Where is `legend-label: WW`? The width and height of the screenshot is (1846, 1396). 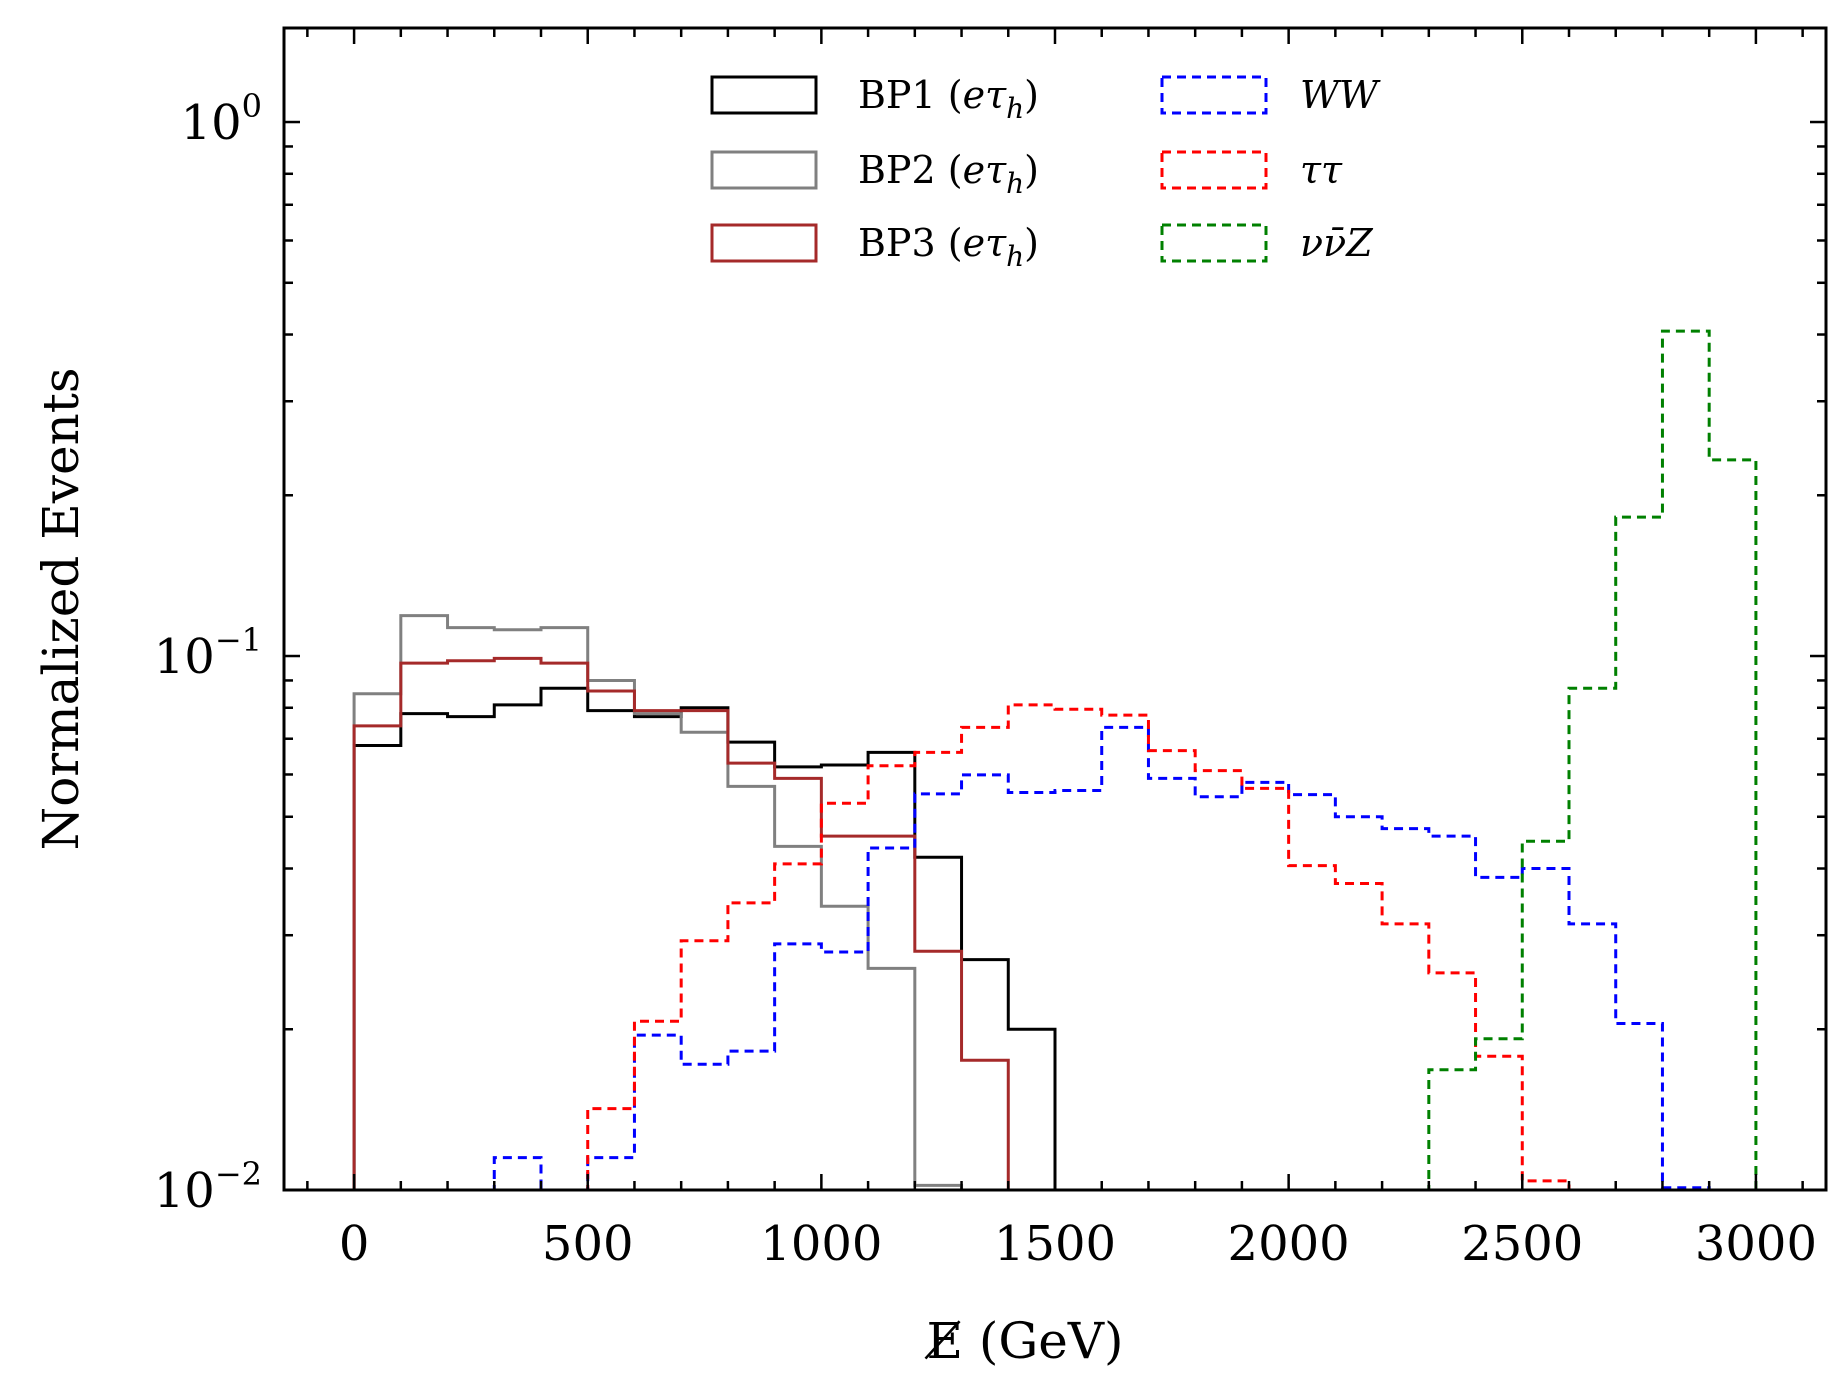 legend-label: WW is located at coordinates (1340, 95).